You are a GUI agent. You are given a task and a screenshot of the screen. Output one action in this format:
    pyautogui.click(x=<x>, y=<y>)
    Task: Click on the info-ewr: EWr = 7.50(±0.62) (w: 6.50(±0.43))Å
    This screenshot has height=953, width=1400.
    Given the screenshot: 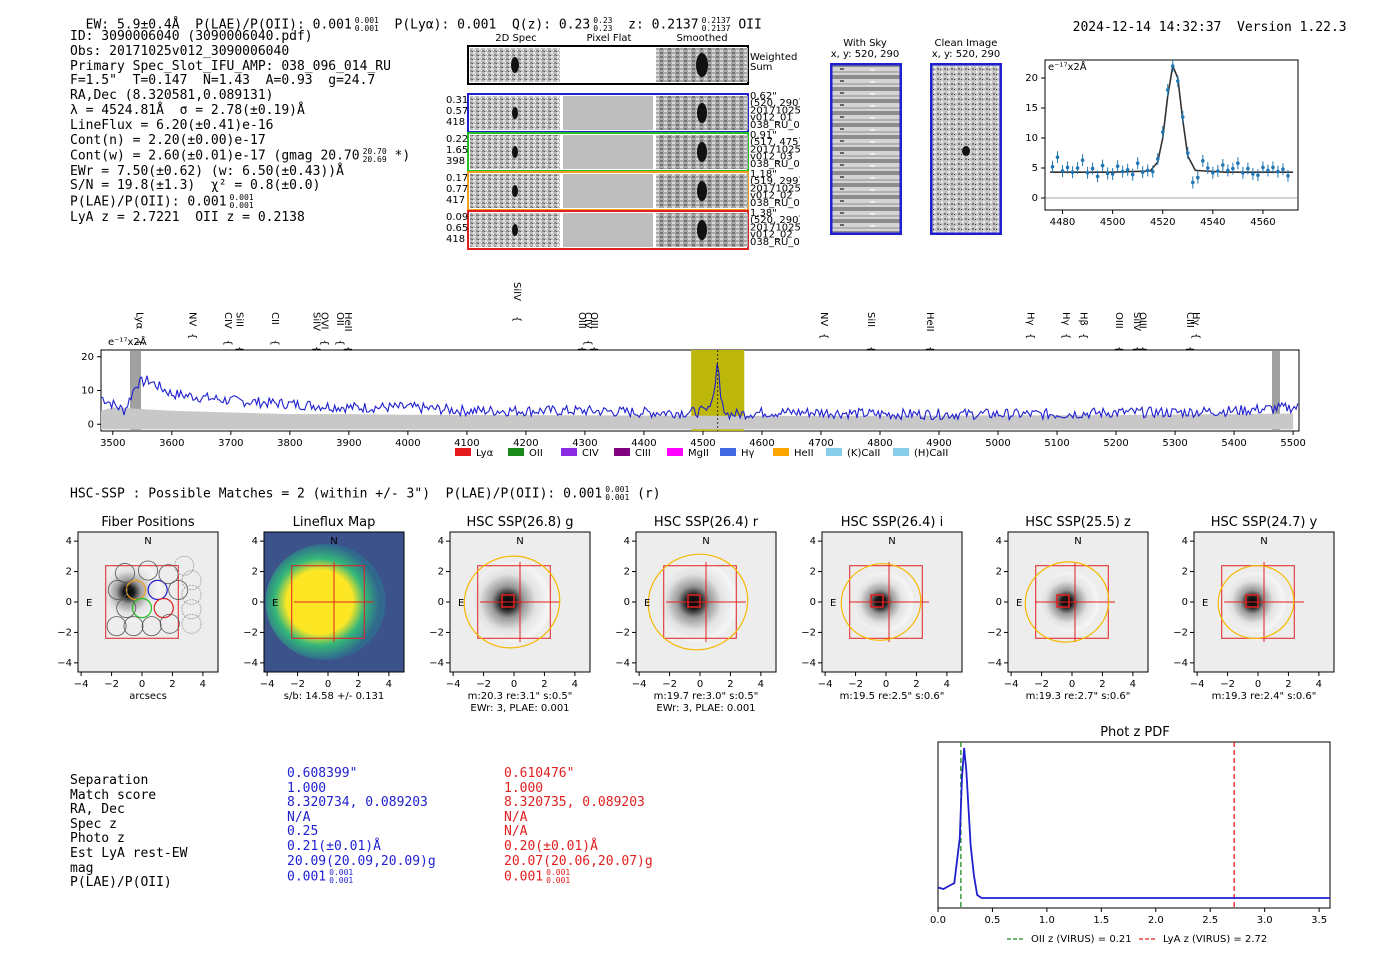 What is the action you would take?
    pyautogui.click(x=207, y=171)
    